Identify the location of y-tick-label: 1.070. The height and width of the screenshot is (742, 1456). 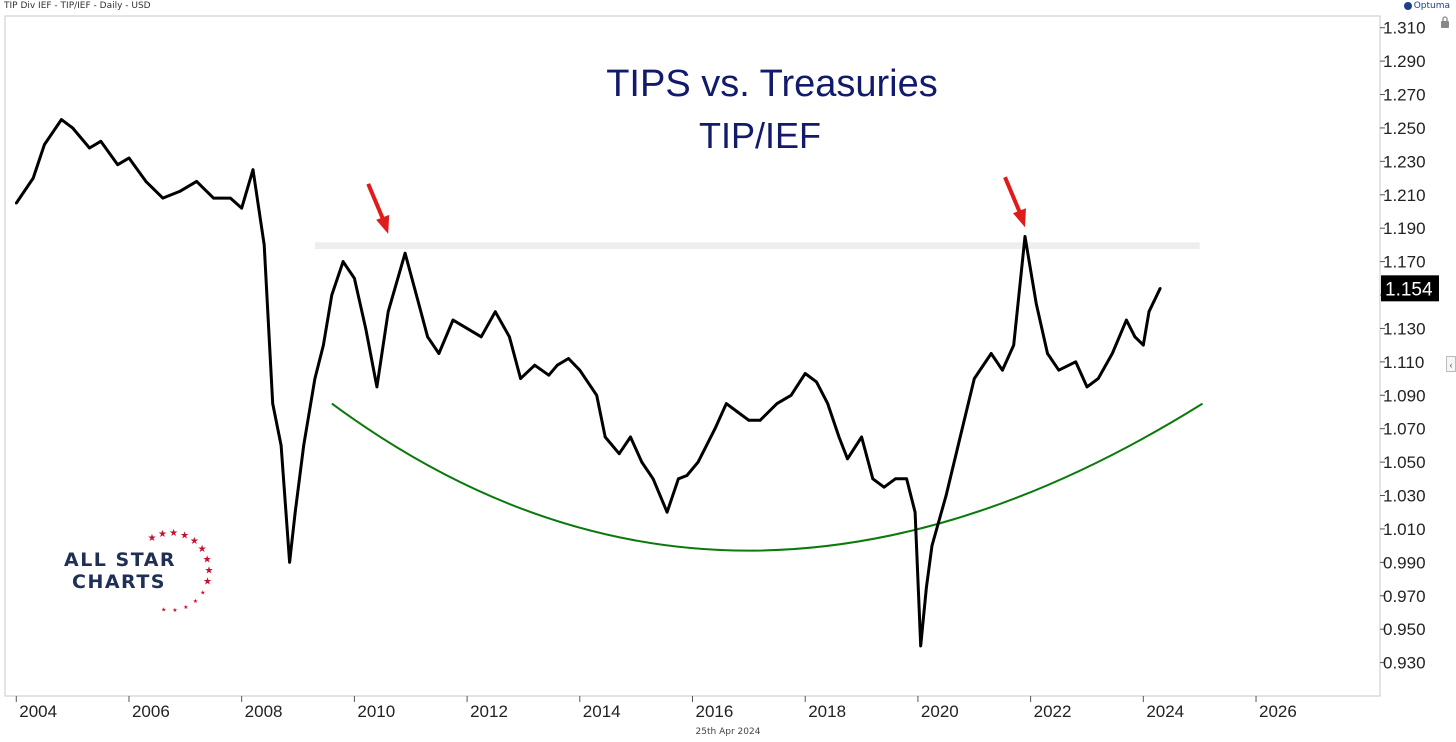
(1404, 429).